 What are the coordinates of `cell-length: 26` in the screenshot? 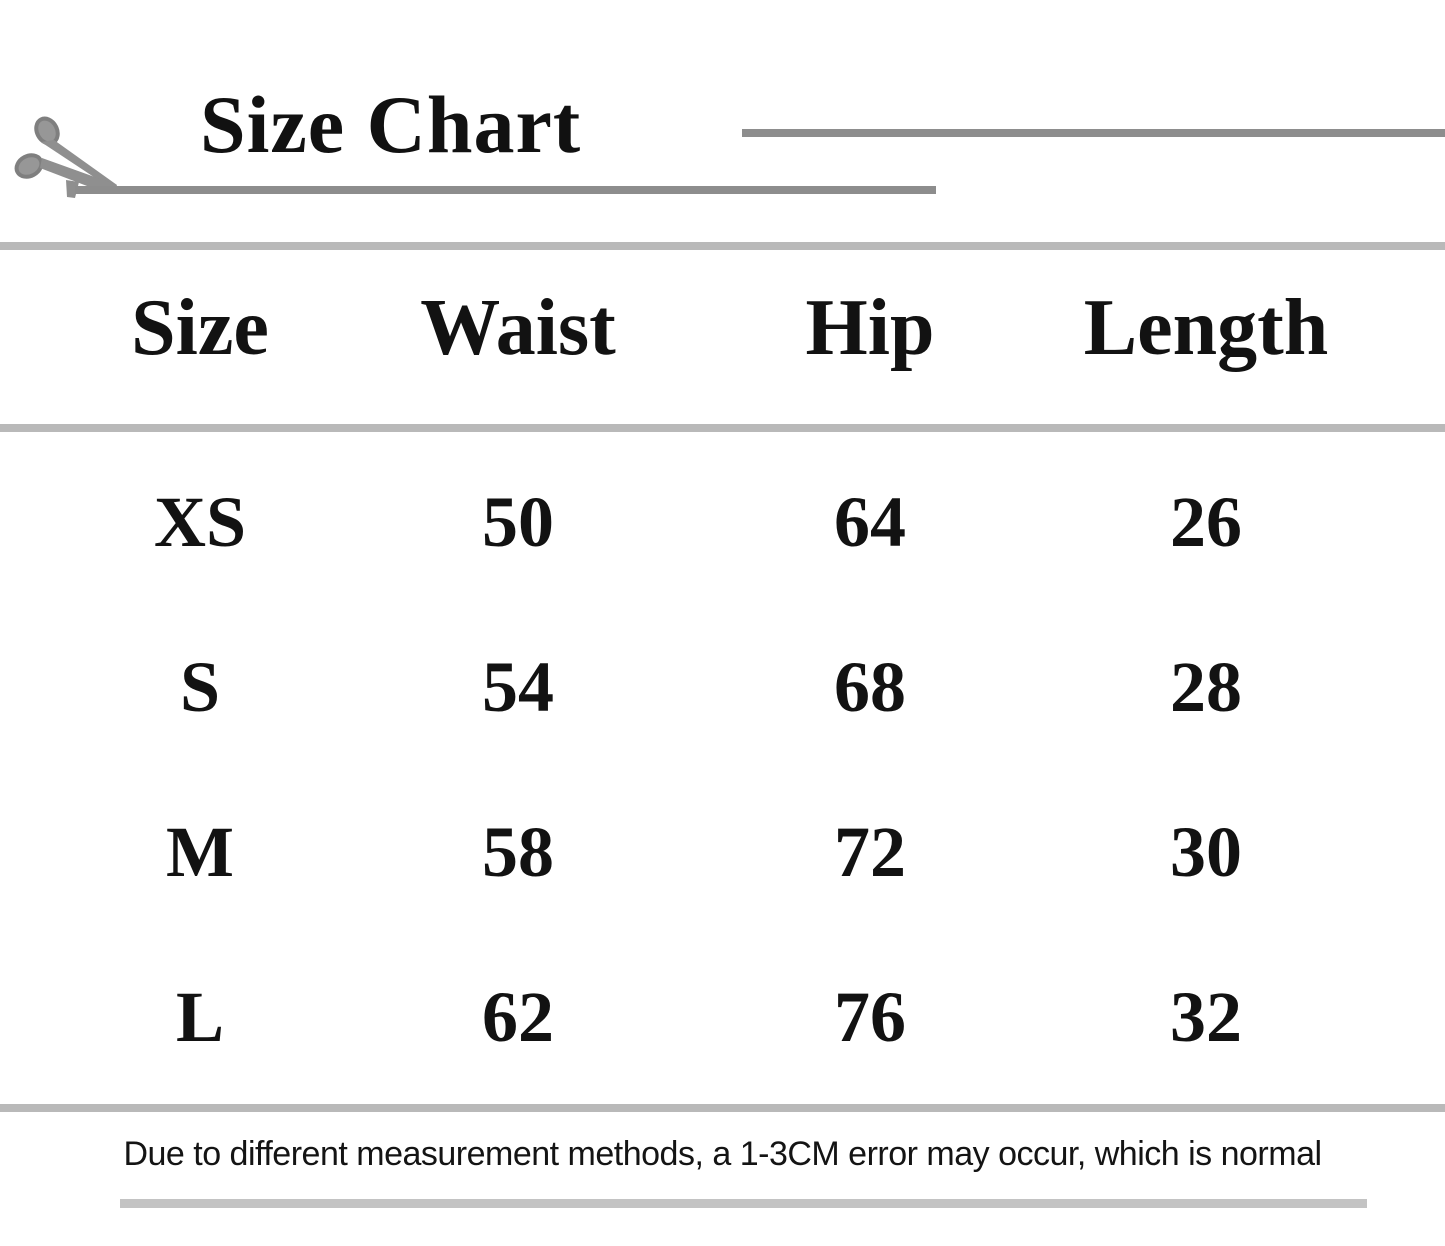 It's located at (1206, 522).